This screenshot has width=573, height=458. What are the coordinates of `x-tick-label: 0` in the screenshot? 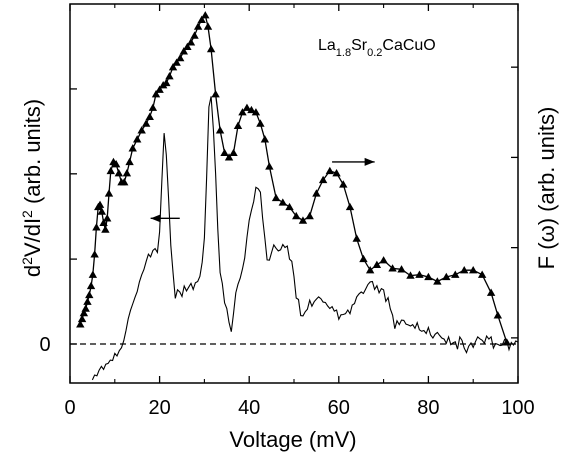 It's located at (69, 408).